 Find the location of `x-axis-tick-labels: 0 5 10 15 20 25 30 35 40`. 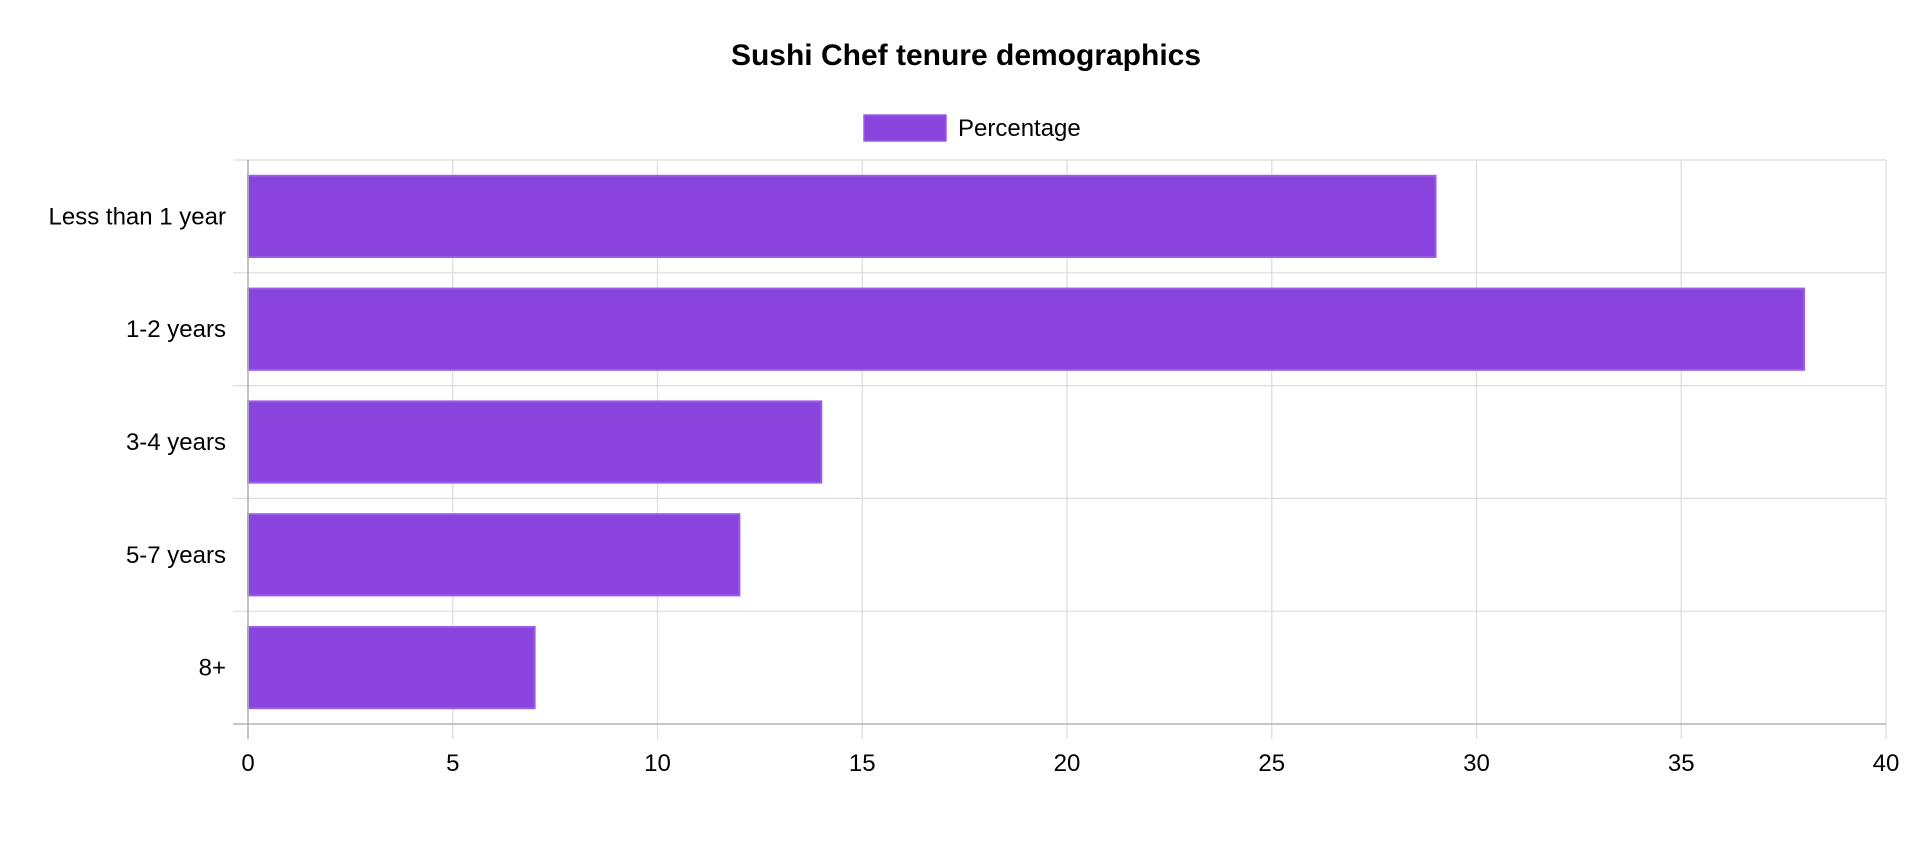

x-axis-tick-labels: 0 5 10 15 20 25 30 35 40 is located at coordinates (1070, 763).